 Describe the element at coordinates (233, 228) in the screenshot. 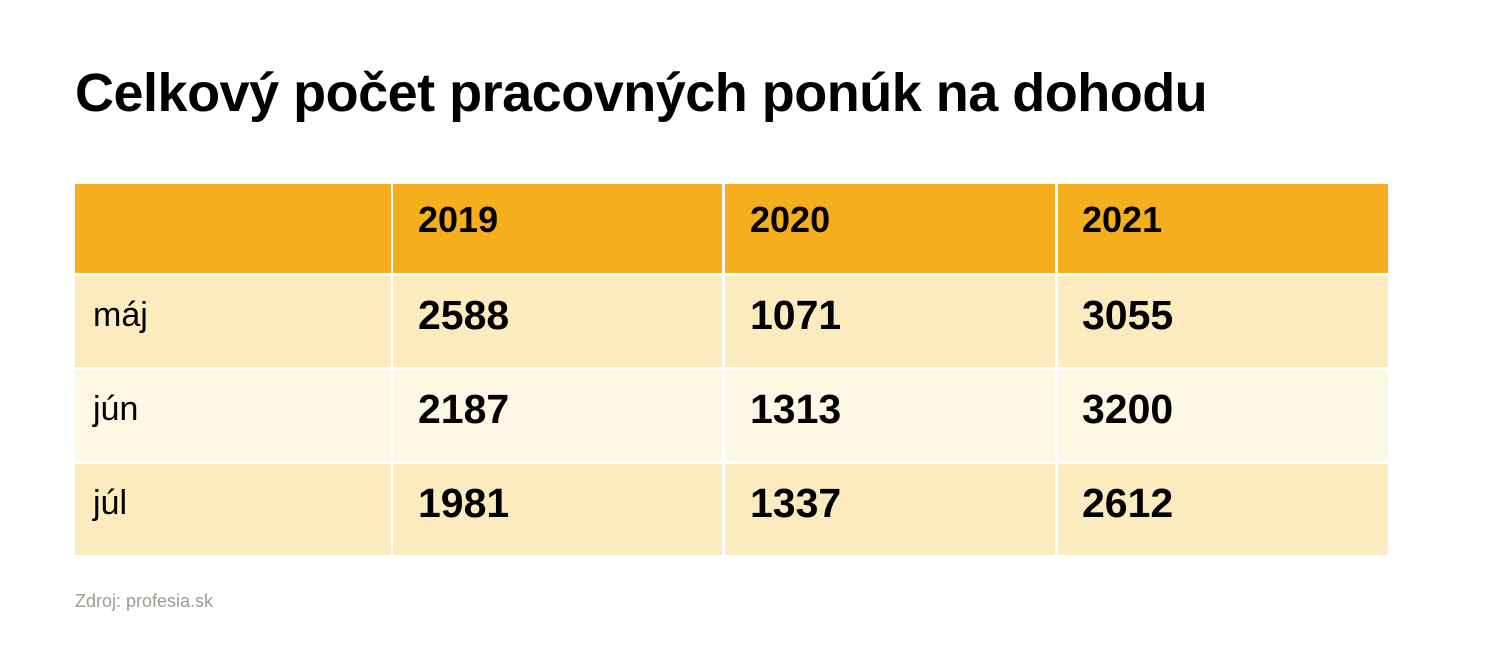

I see `header-corner` at that location.